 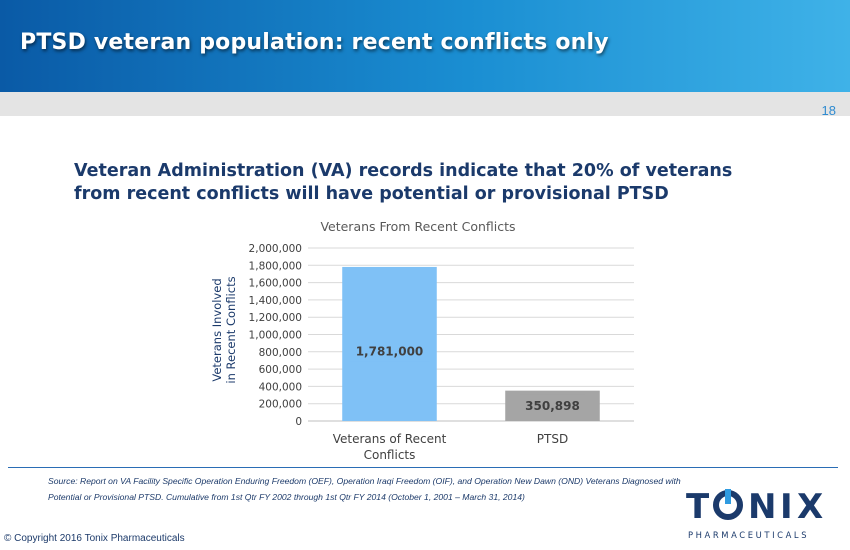 I want to click on y-tick-label: 800,000, so click(x=280, y=353).